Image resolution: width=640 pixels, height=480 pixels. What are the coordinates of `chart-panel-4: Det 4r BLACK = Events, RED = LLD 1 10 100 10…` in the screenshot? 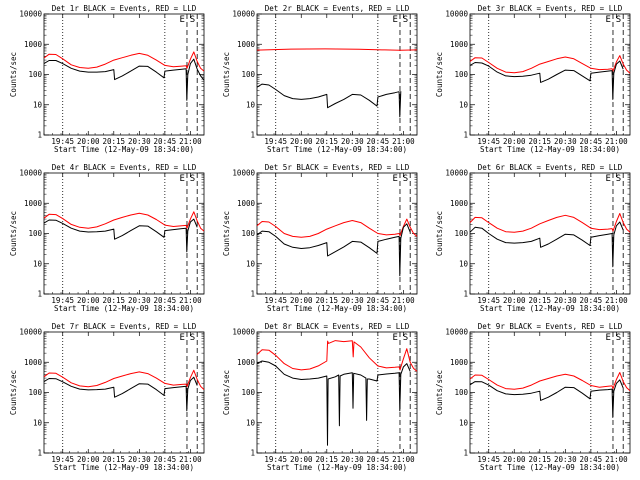 It's located at (107, 238).